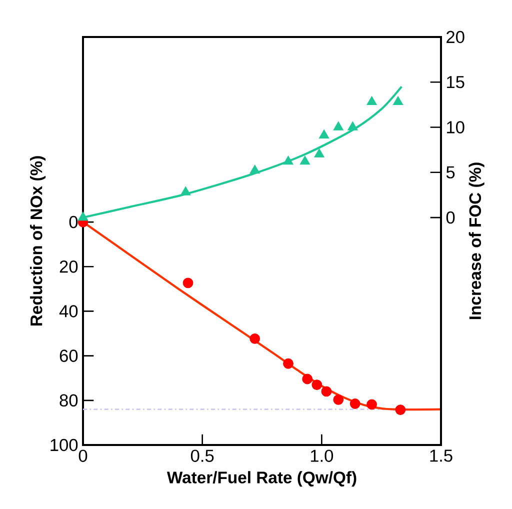 The height and width of the screenshot is (509, 512). Describe the element at coordinates (455, 127) in the screenshot. I see `y2-tick-label: 10` at that location.